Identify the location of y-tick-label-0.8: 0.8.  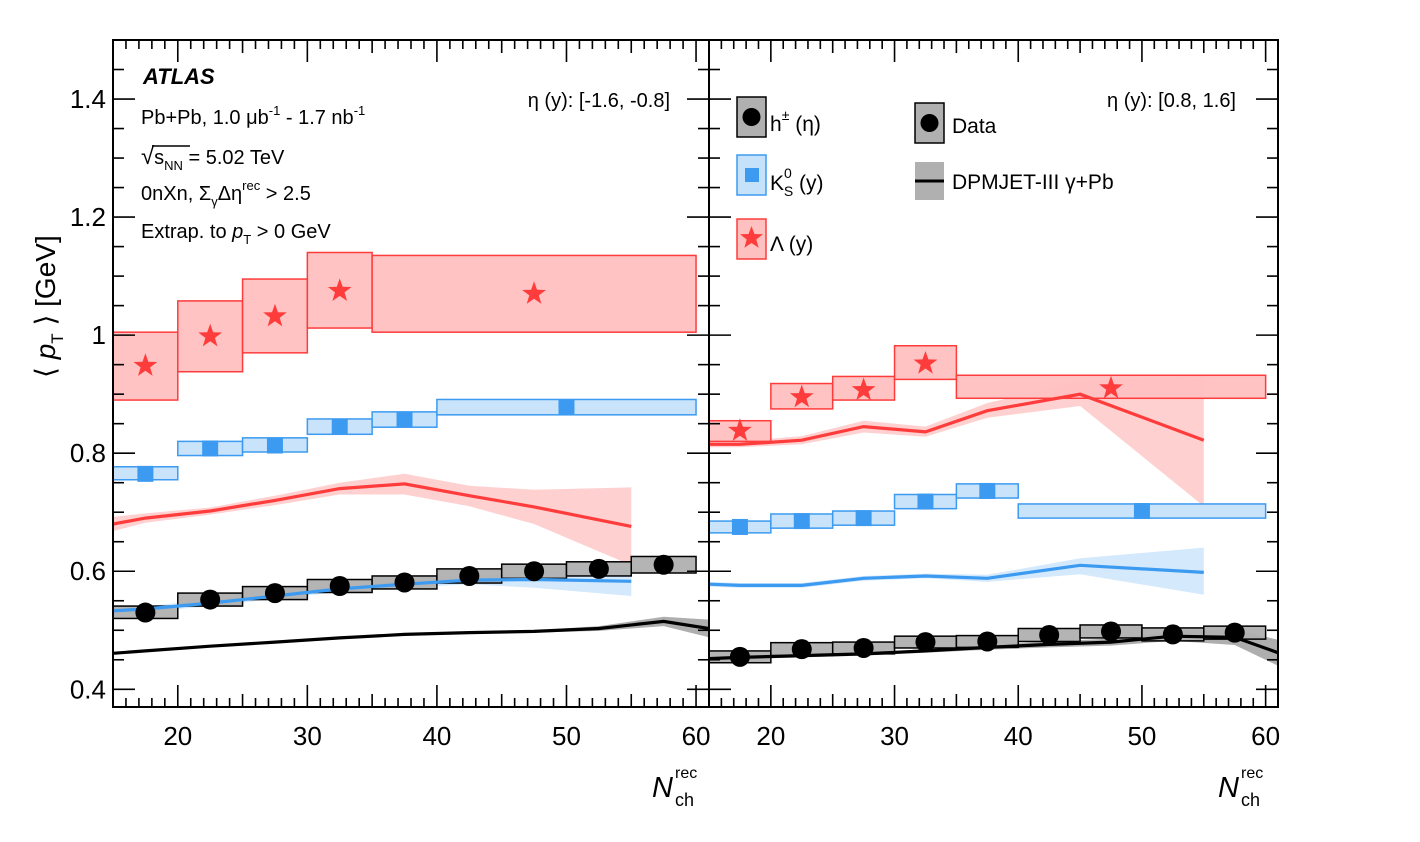
(88, 453).